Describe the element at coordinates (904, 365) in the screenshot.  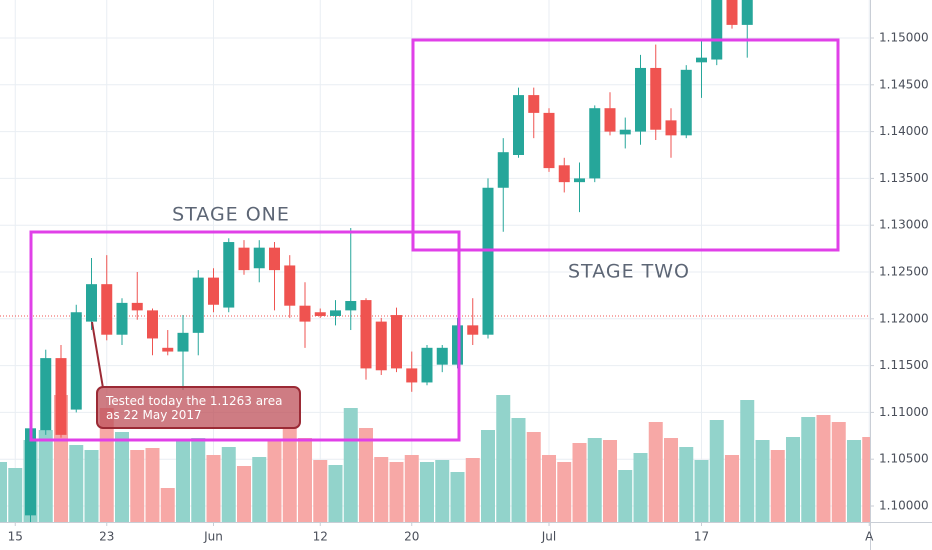
I see `y-tick-label: 1.11500` at that location.